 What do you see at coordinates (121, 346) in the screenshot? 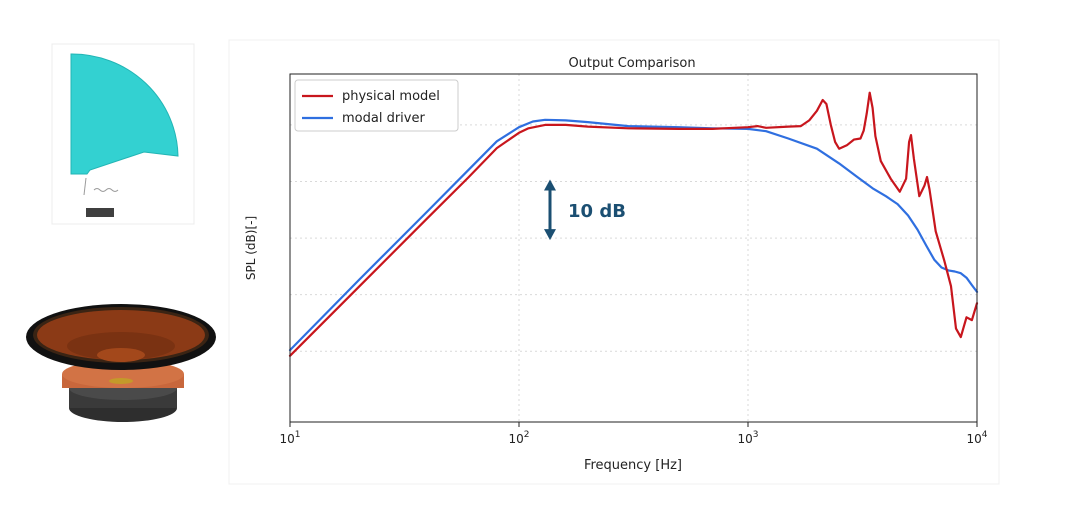
I see `cone-shading` at bounding box center [121, 346].